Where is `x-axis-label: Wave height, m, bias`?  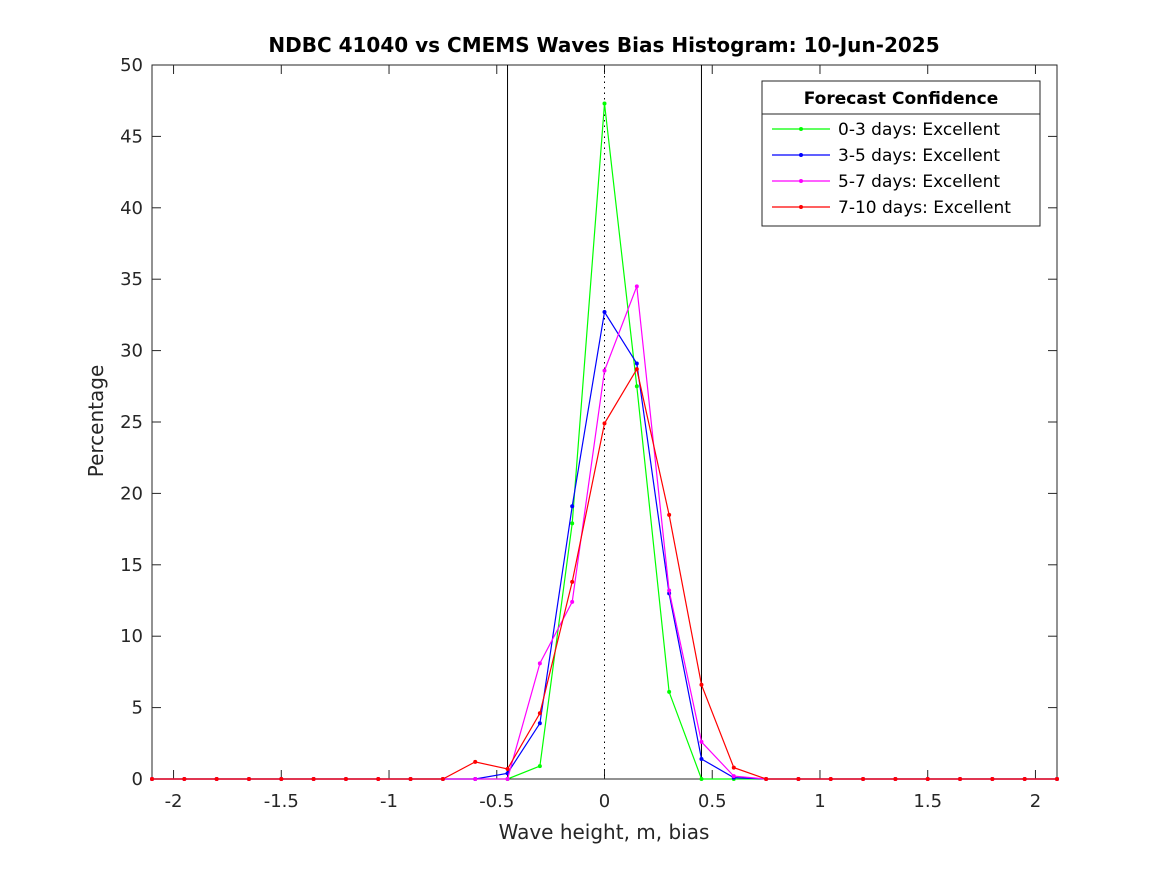 x-axis-label: Wave height, m, bias is located at coordinates (604, 832).